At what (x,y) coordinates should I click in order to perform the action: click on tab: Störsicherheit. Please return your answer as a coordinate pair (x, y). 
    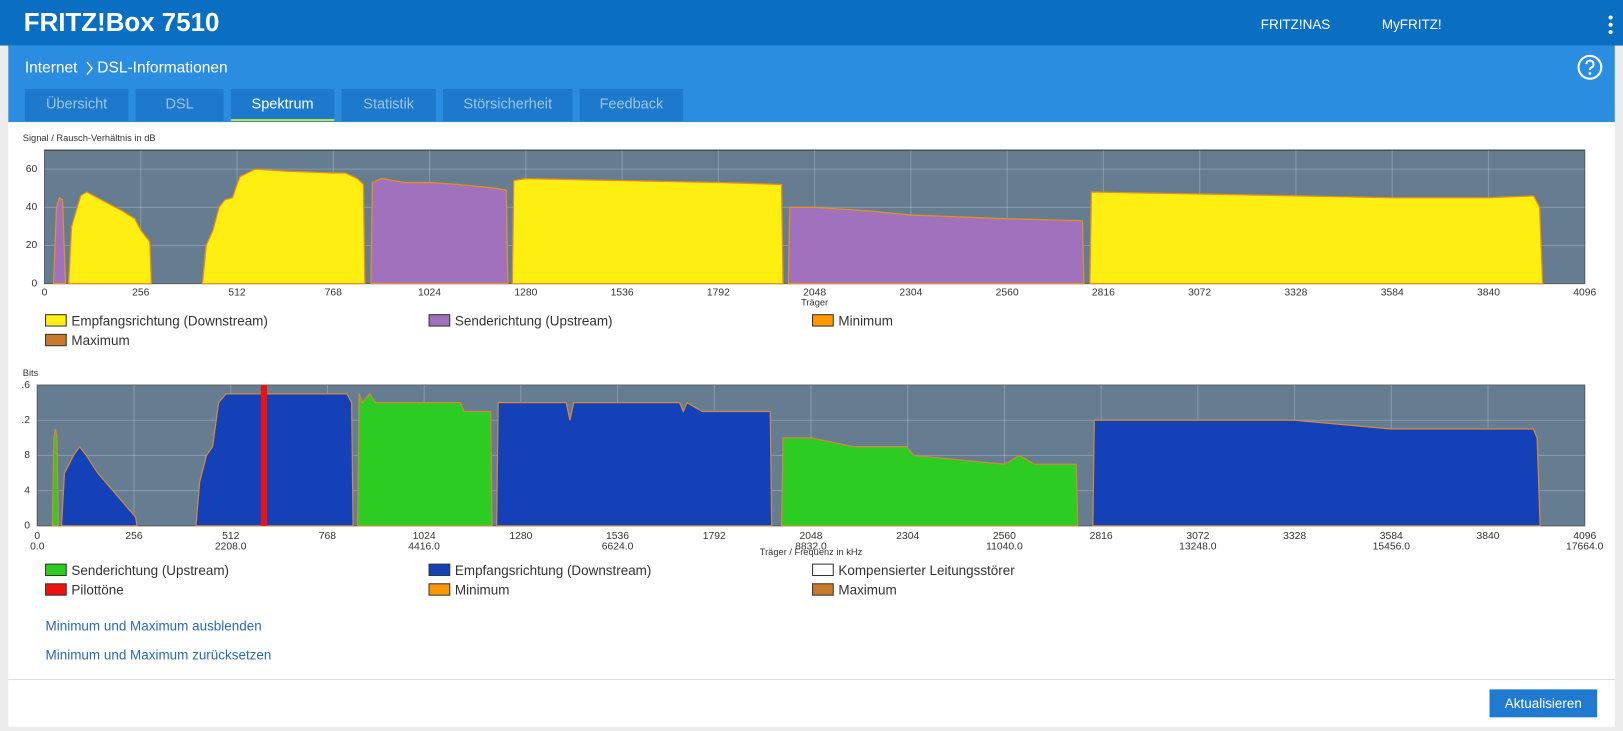
    Looking at the image, I should click on (508, 105).